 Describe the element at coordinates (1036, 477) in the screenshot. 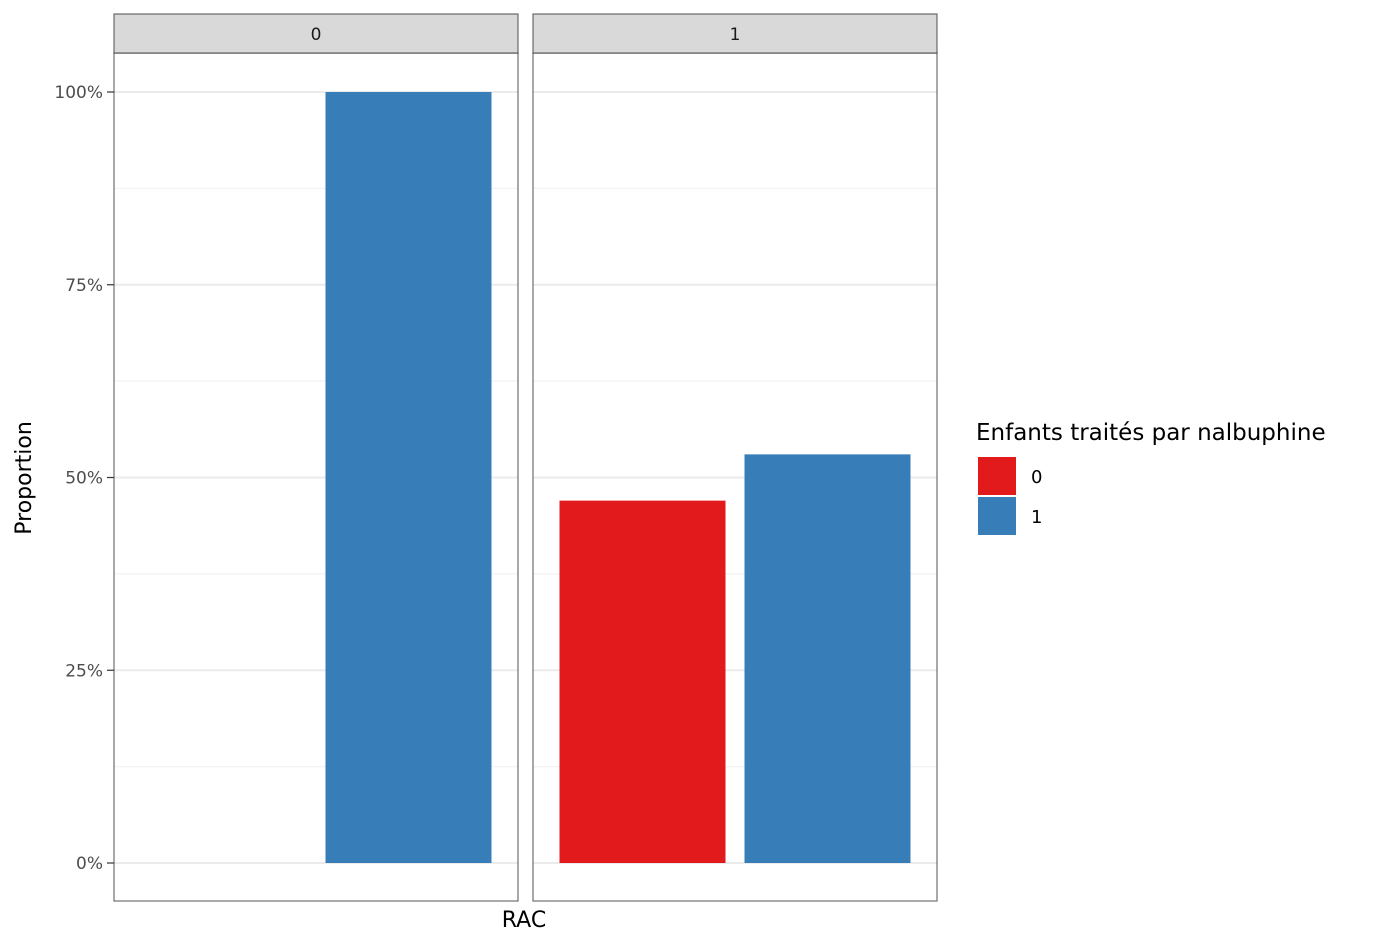

I see `legend-label-0: 0` at that location.